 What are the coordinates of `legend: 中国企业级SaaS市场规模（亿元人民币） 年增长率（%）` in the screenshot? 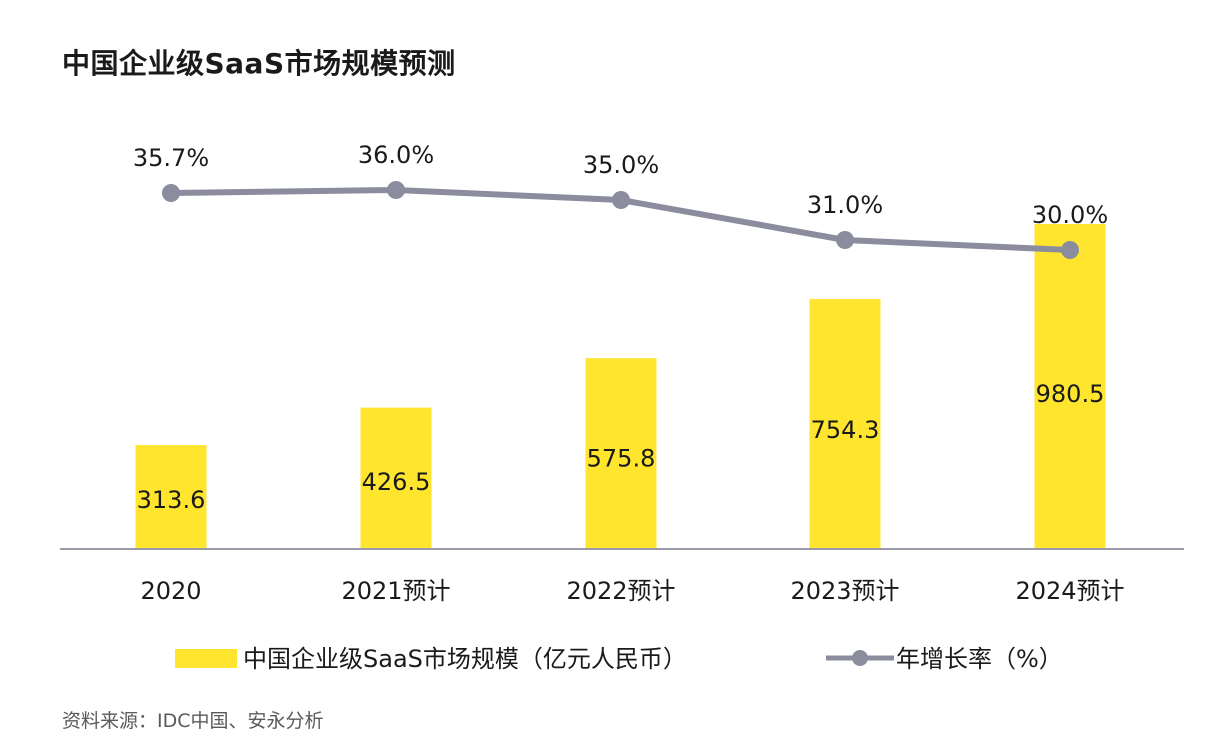 It's located at (619, 659).